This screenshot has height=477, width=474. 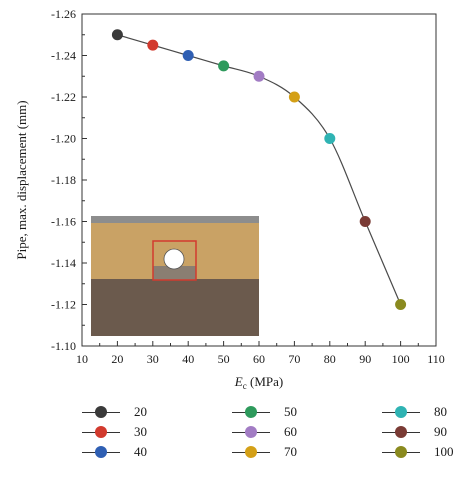 I want to click on x-axis-label-symbol: E, so click(x=238, y=381).